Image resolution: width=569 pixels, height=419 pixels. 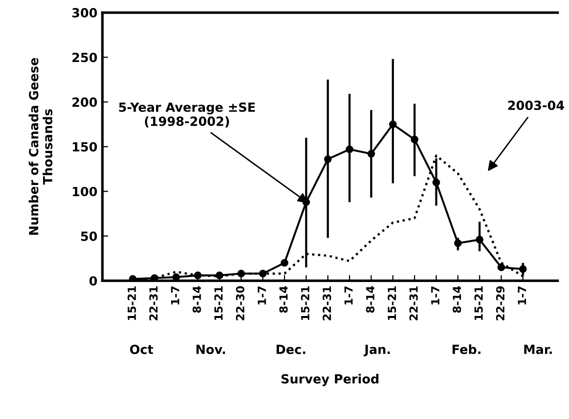 I want to click on x-axis-title: Survey Period, so click(x=330, y=380).